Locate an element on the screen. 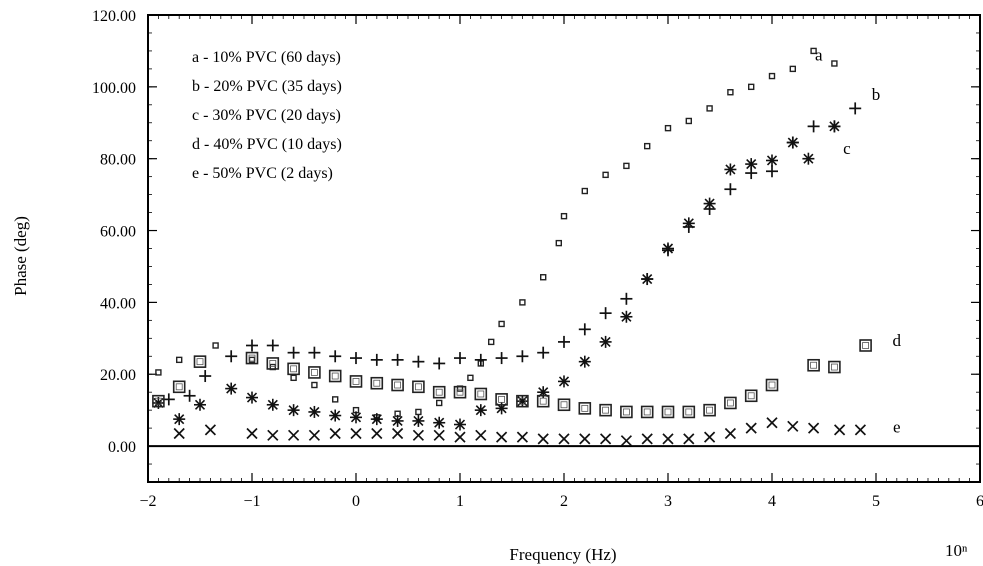  series-d is located at coordinates (512, 379).